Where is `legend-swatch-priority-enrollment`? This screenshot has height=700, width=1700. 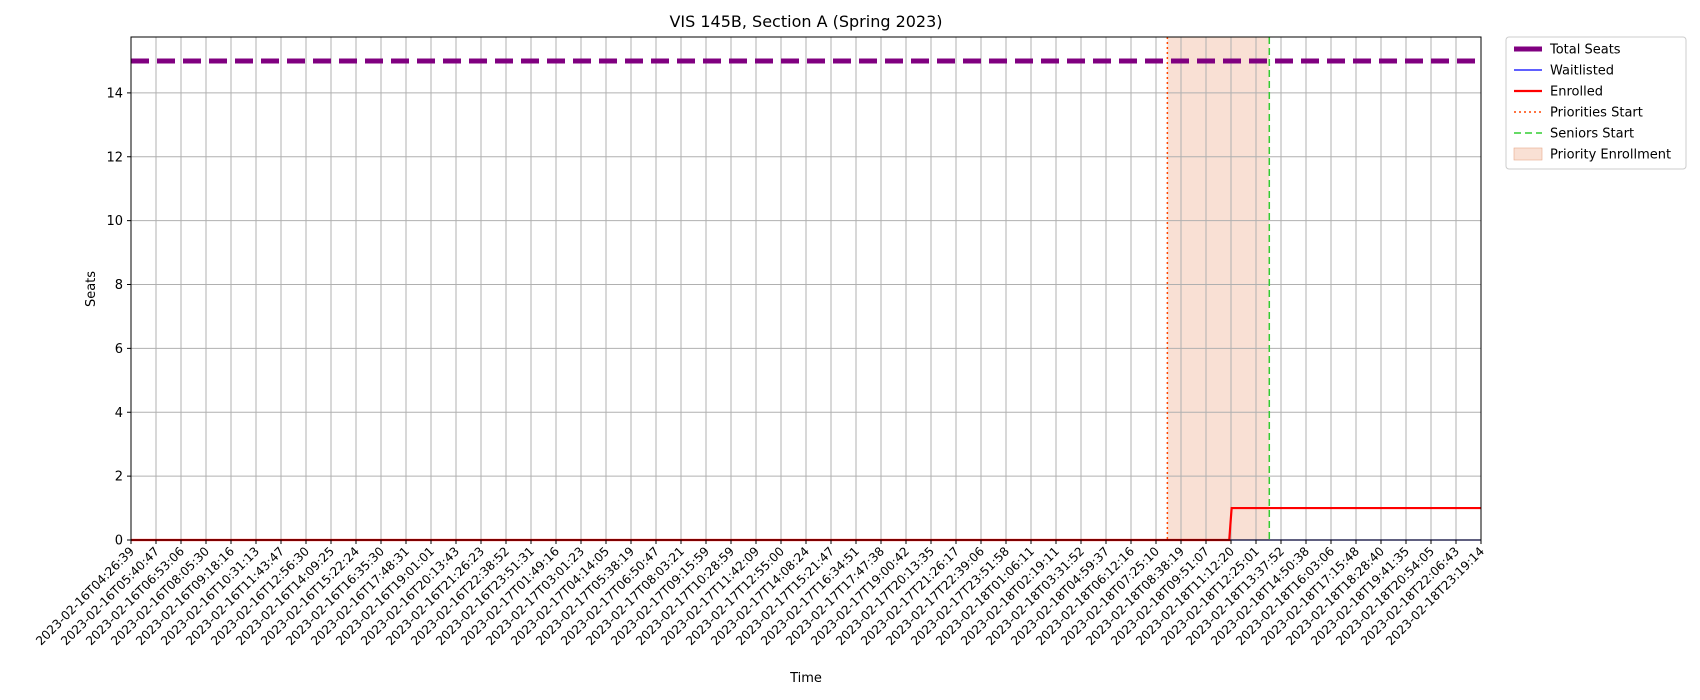 legend-swatch-priority-enrollment is located at coordinates (1528, 154).